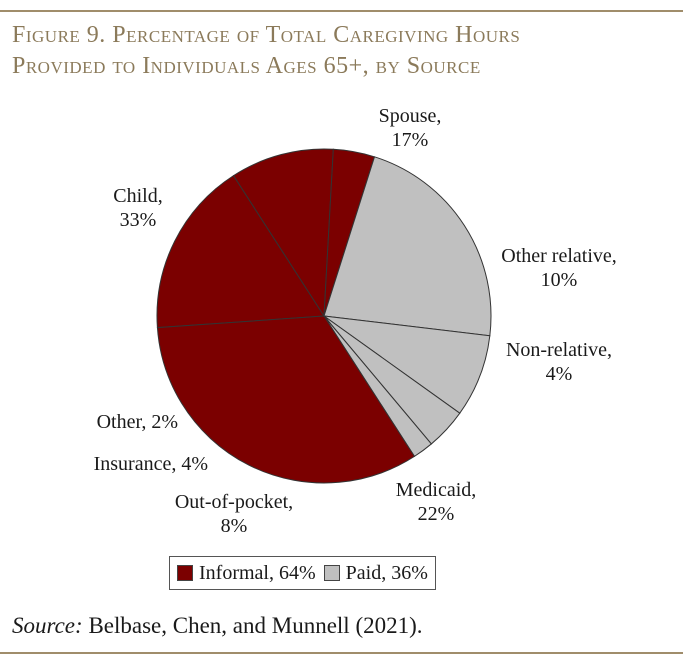 The width and height of the screenshot is (683, 672). What do you see at coordinates (410, 140) in the screenshot?
I see `slice-label-value: 17%` at bounding box center [410, 140].